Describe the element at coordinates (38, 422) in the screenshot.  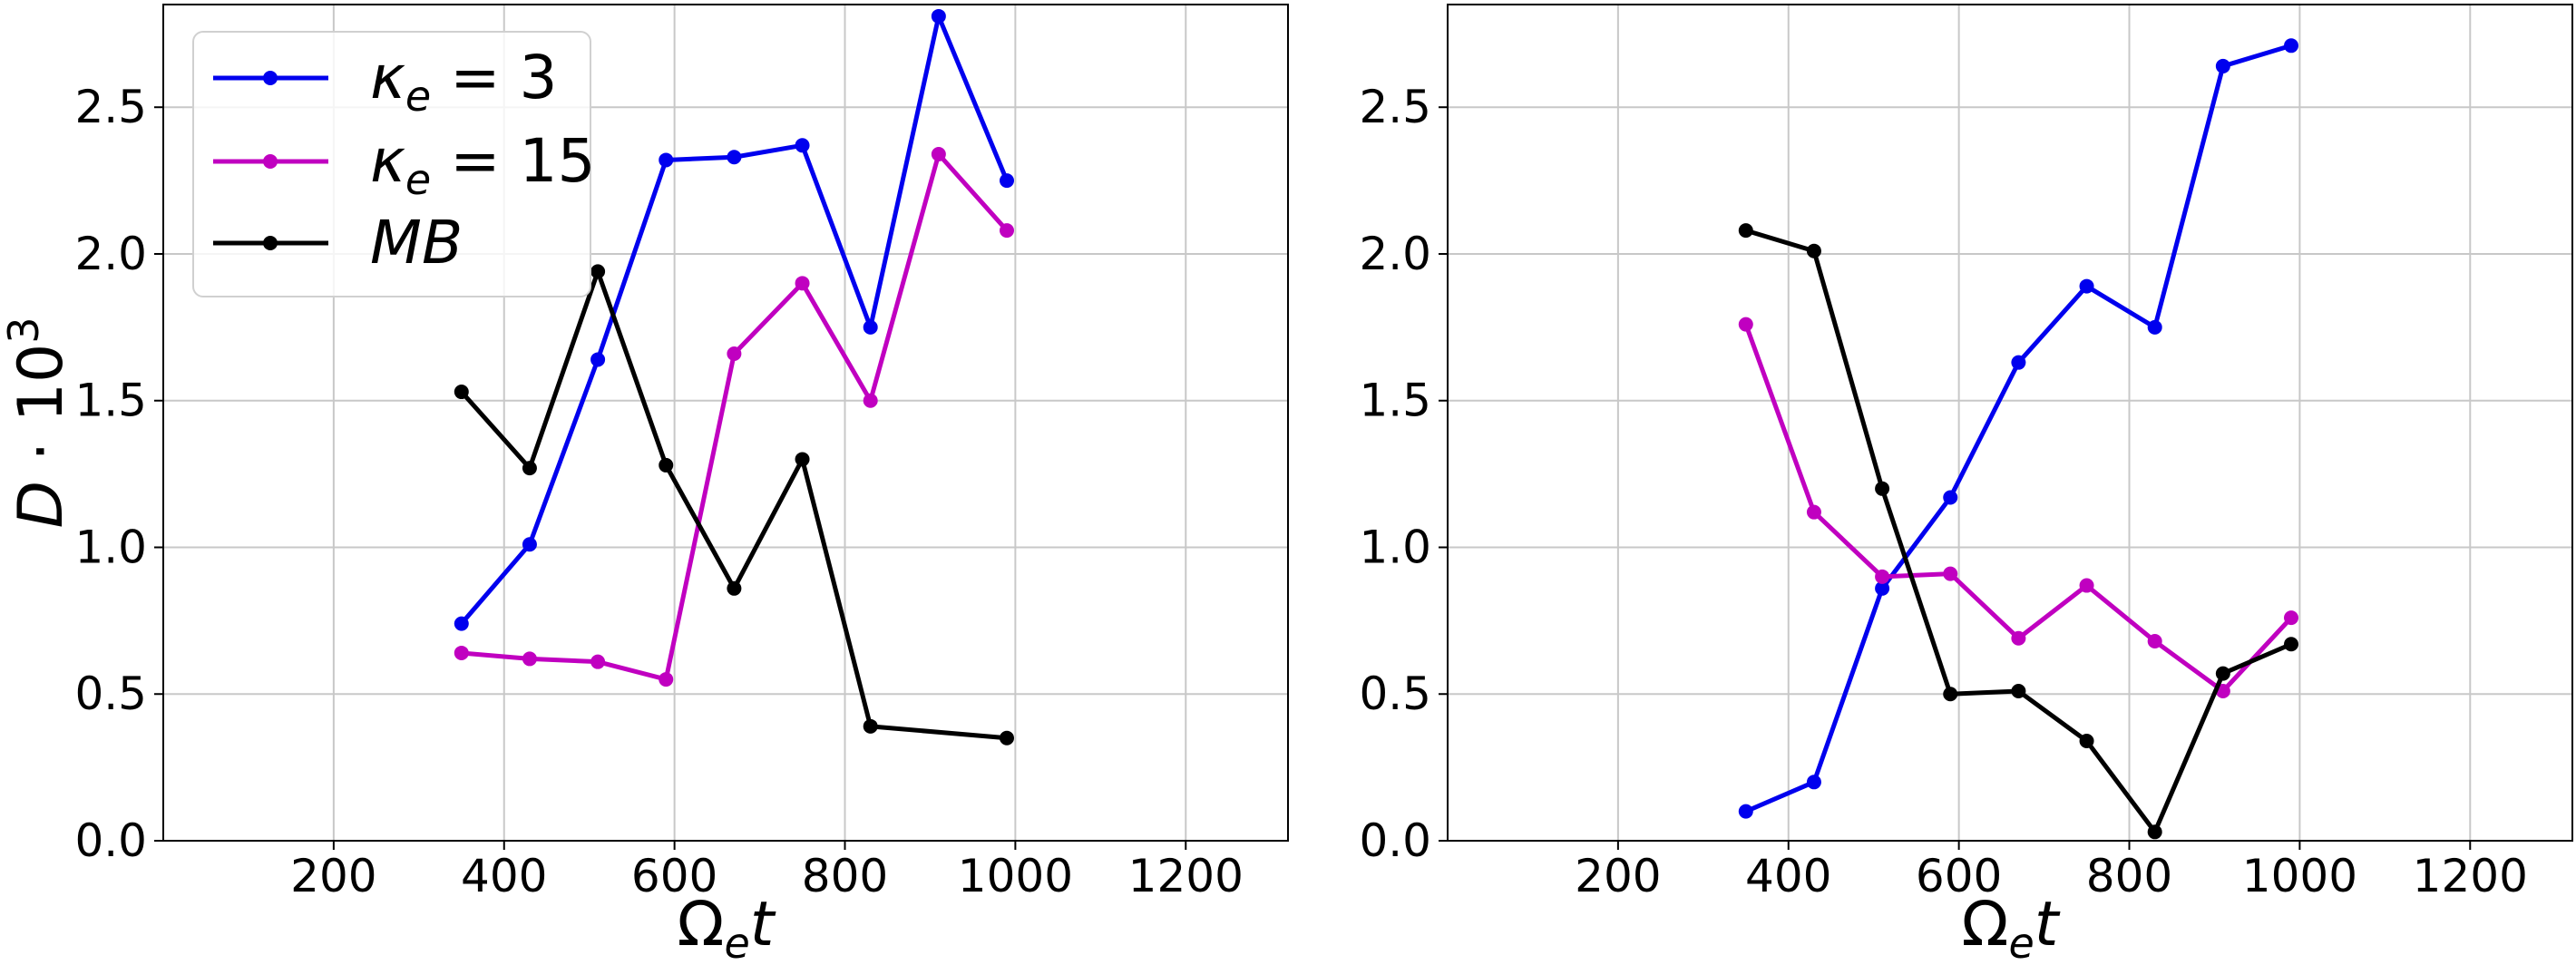
I see `y-axis-label: D · 103` at that location.